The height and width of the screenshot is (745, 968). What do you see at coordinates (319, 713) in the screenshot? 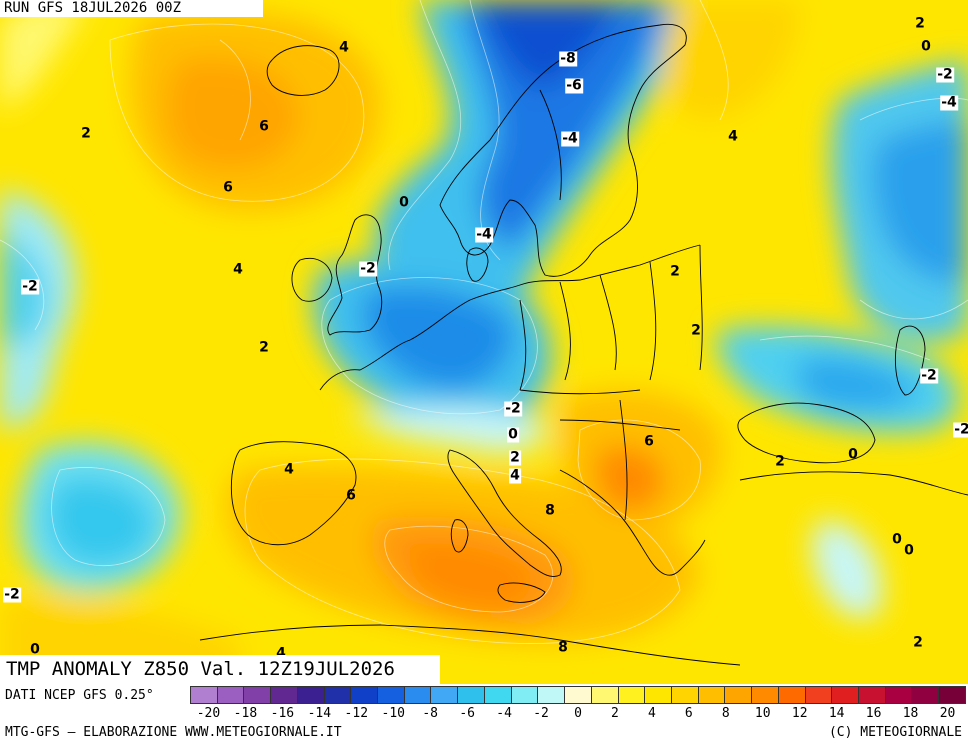
I see `scale-tick-label: -14` at bounding box center [319, 713].